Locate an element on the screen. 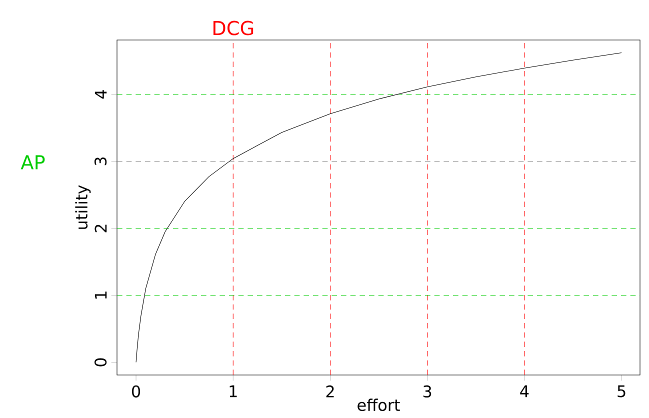 The height and width of the screenshot is (418, 649). x-tick-label: 5 is located at coordinates (622, 391).